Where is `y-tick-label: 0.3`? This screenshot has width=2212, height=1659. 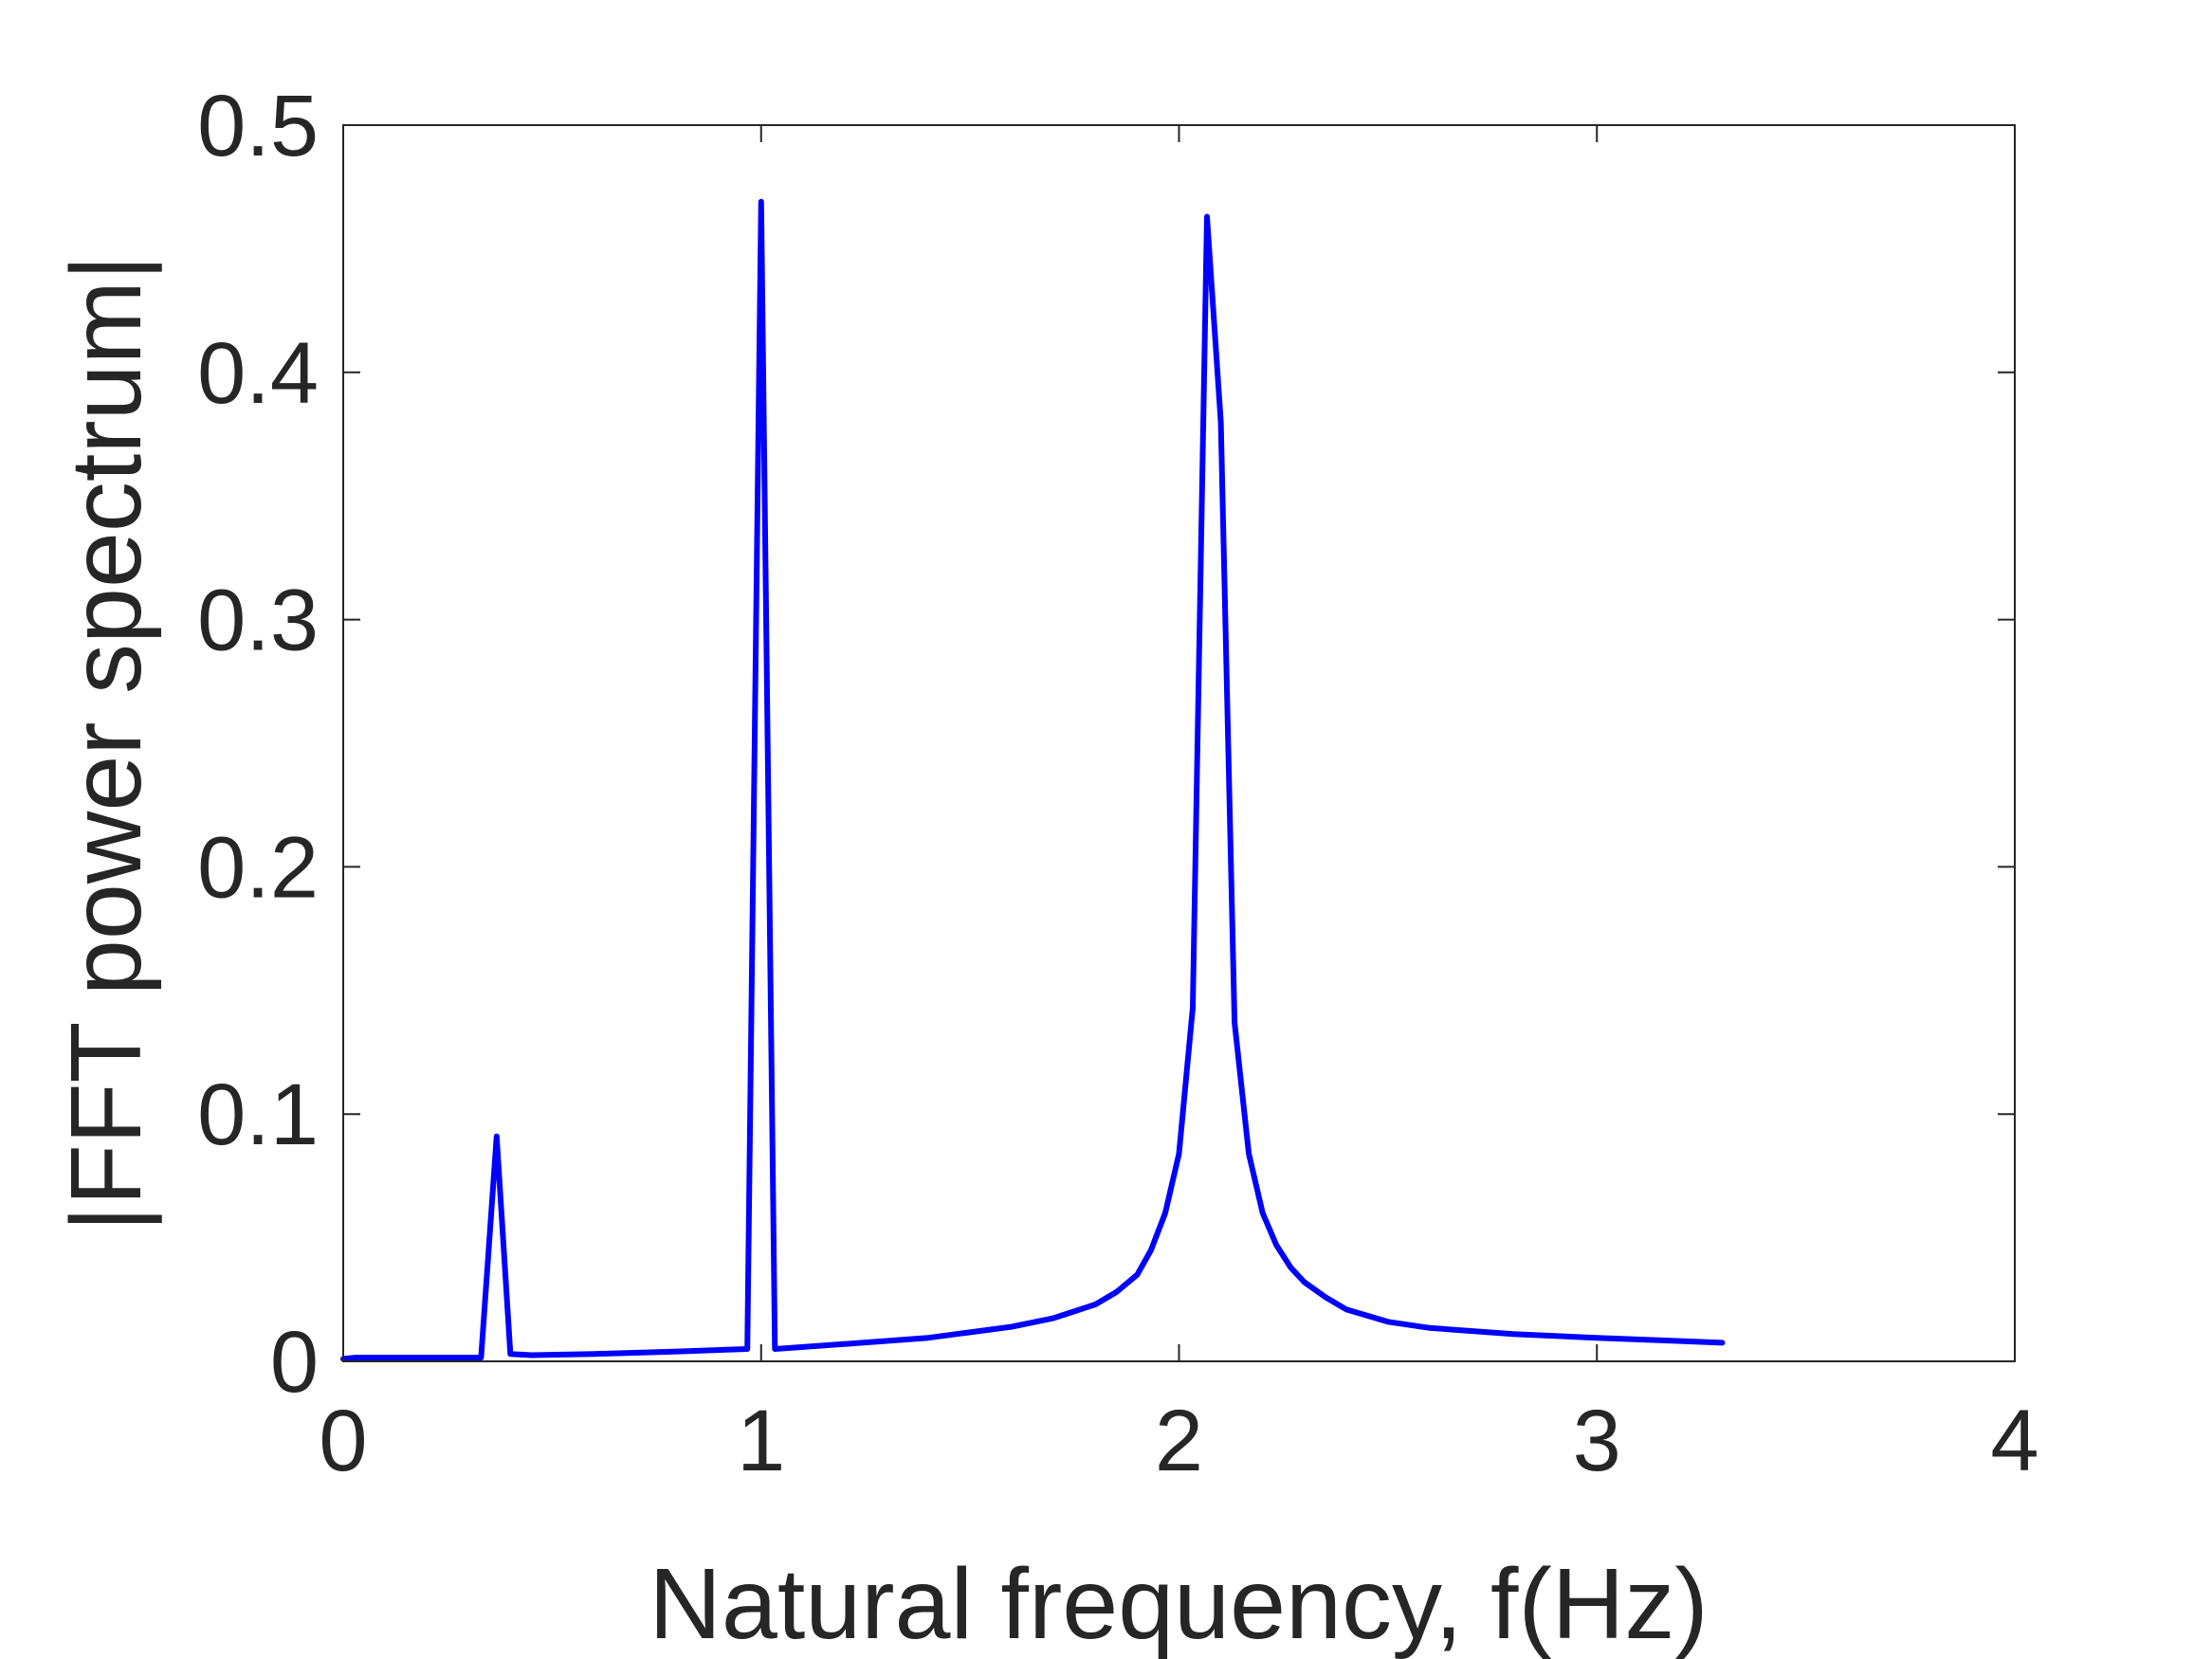 y-tick-label: 0.3 is located at coordinates (258, 621).